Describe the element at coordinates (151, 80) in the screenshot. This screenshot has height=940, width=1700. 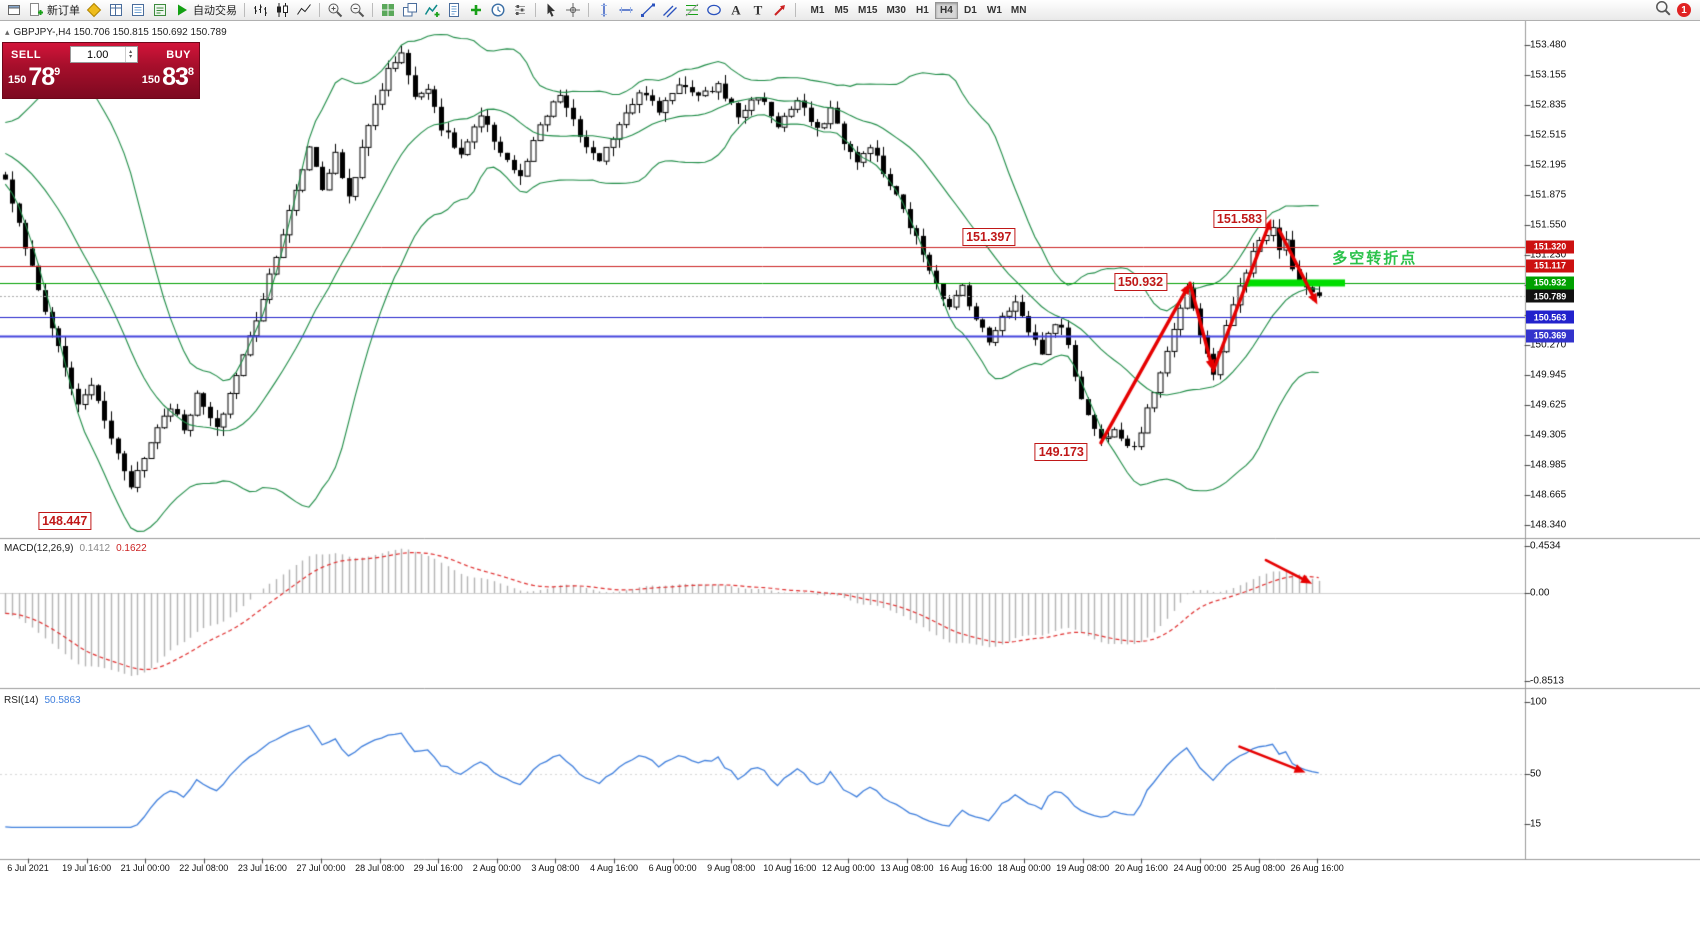
I see `buy-price-prefix: 150` at that location.